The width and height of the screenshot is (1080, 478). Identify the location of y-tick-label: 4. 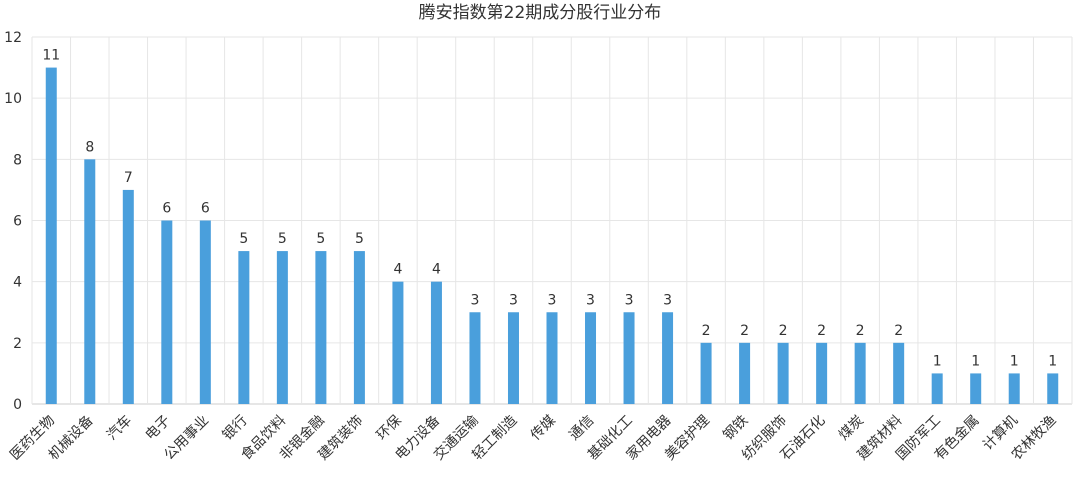
(17, 283).